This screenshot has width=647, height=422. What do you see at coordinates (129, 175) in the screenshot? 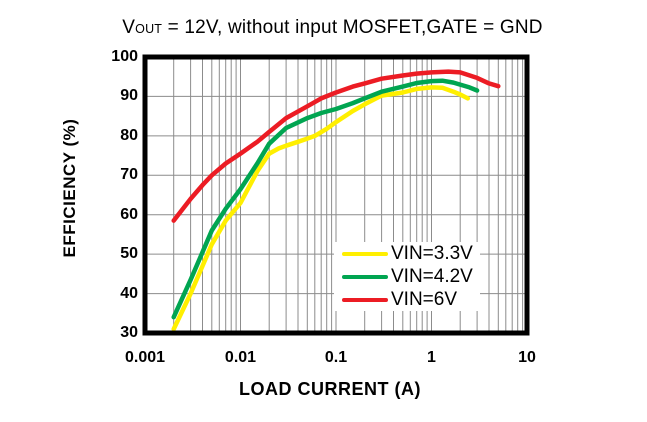
I see `y-tick-label: 70` at bounding box center [129, 175].